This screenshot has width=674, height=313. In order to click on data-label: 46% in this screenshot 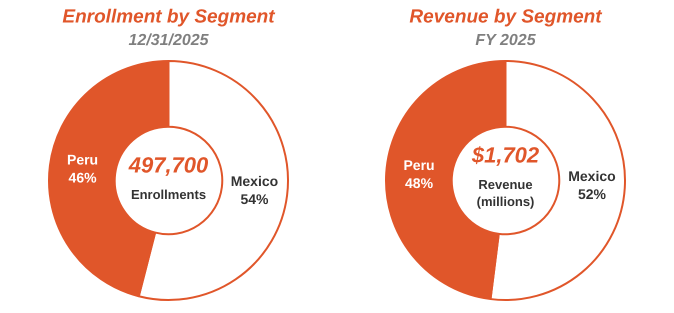, I will do `click(83, 178)`.